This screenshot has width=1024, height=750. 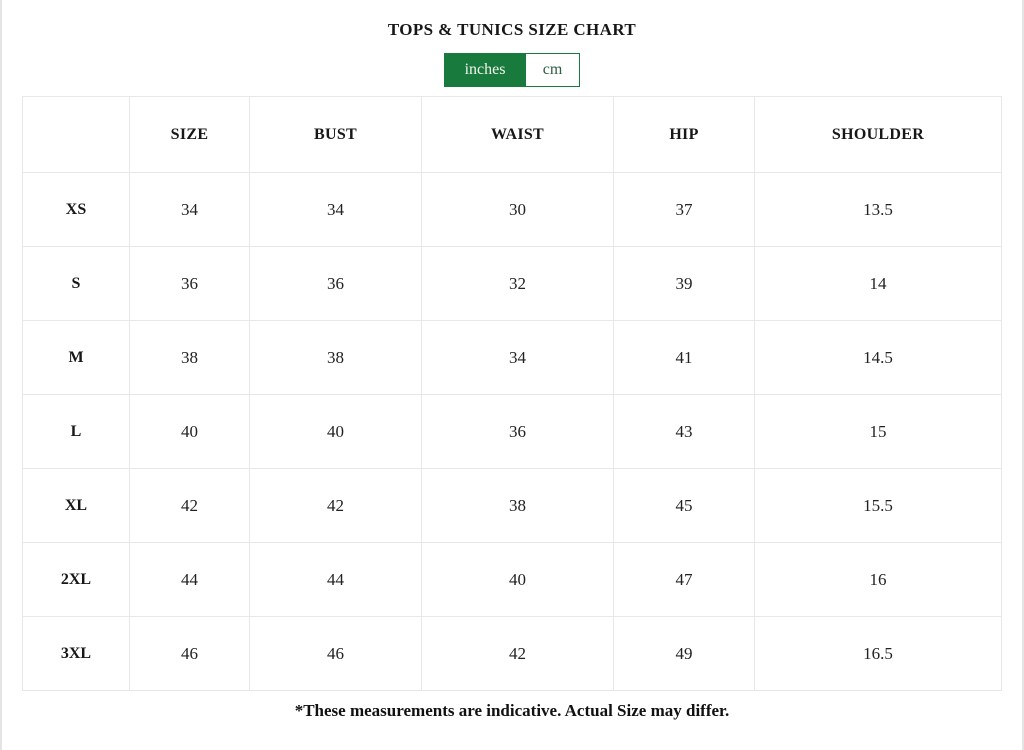 What do you see at coordinates (878, 134) in the screenshot?
I see `column-header-shoulder: SHOULDER` at bounding box center [878, 134].